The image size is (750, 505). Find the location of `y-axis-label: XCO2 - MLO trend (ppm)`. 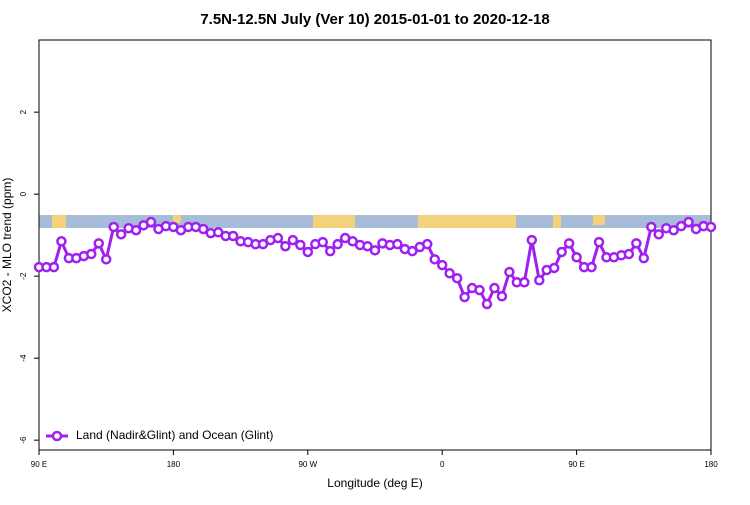

y-axis-label: XCO2 - MLO trend (ppm) is located at coordinates (7, 245).